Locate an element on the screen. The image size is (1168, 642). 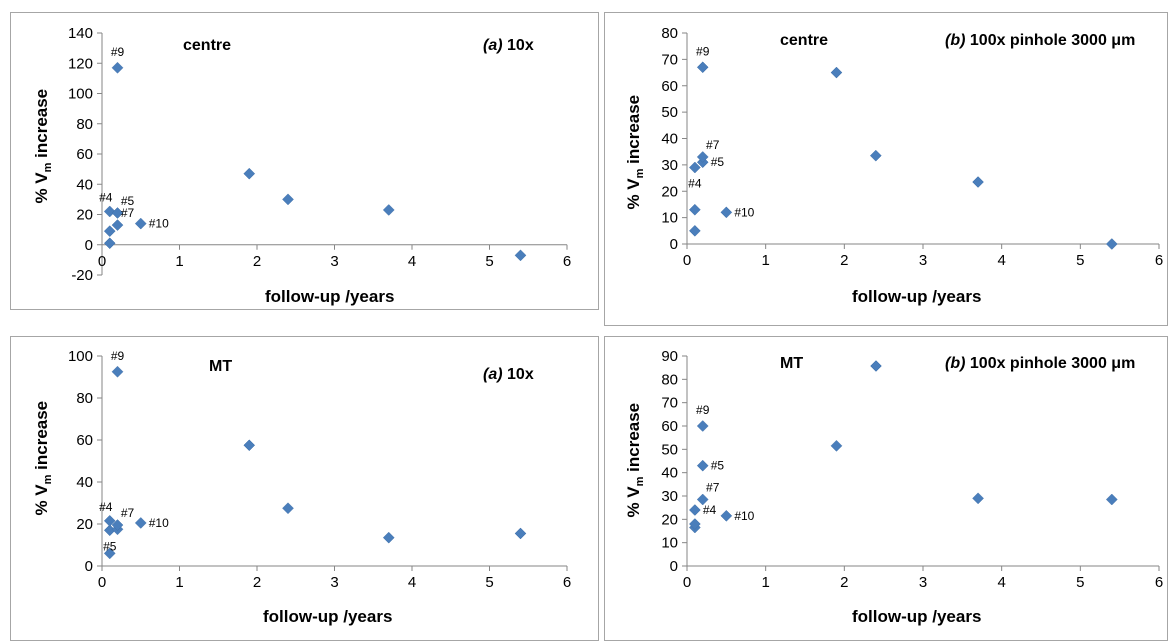
y-tick-label: 10 is located at coordinates (669, 543).